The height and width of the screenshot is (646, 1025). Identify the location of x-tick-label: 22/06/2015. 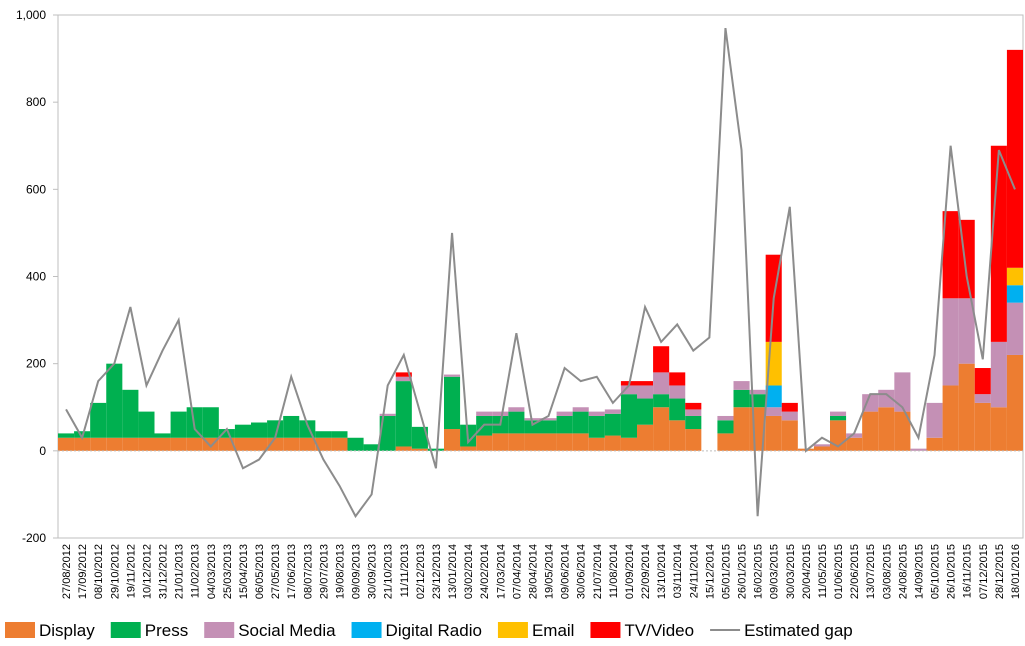
(855, 571).